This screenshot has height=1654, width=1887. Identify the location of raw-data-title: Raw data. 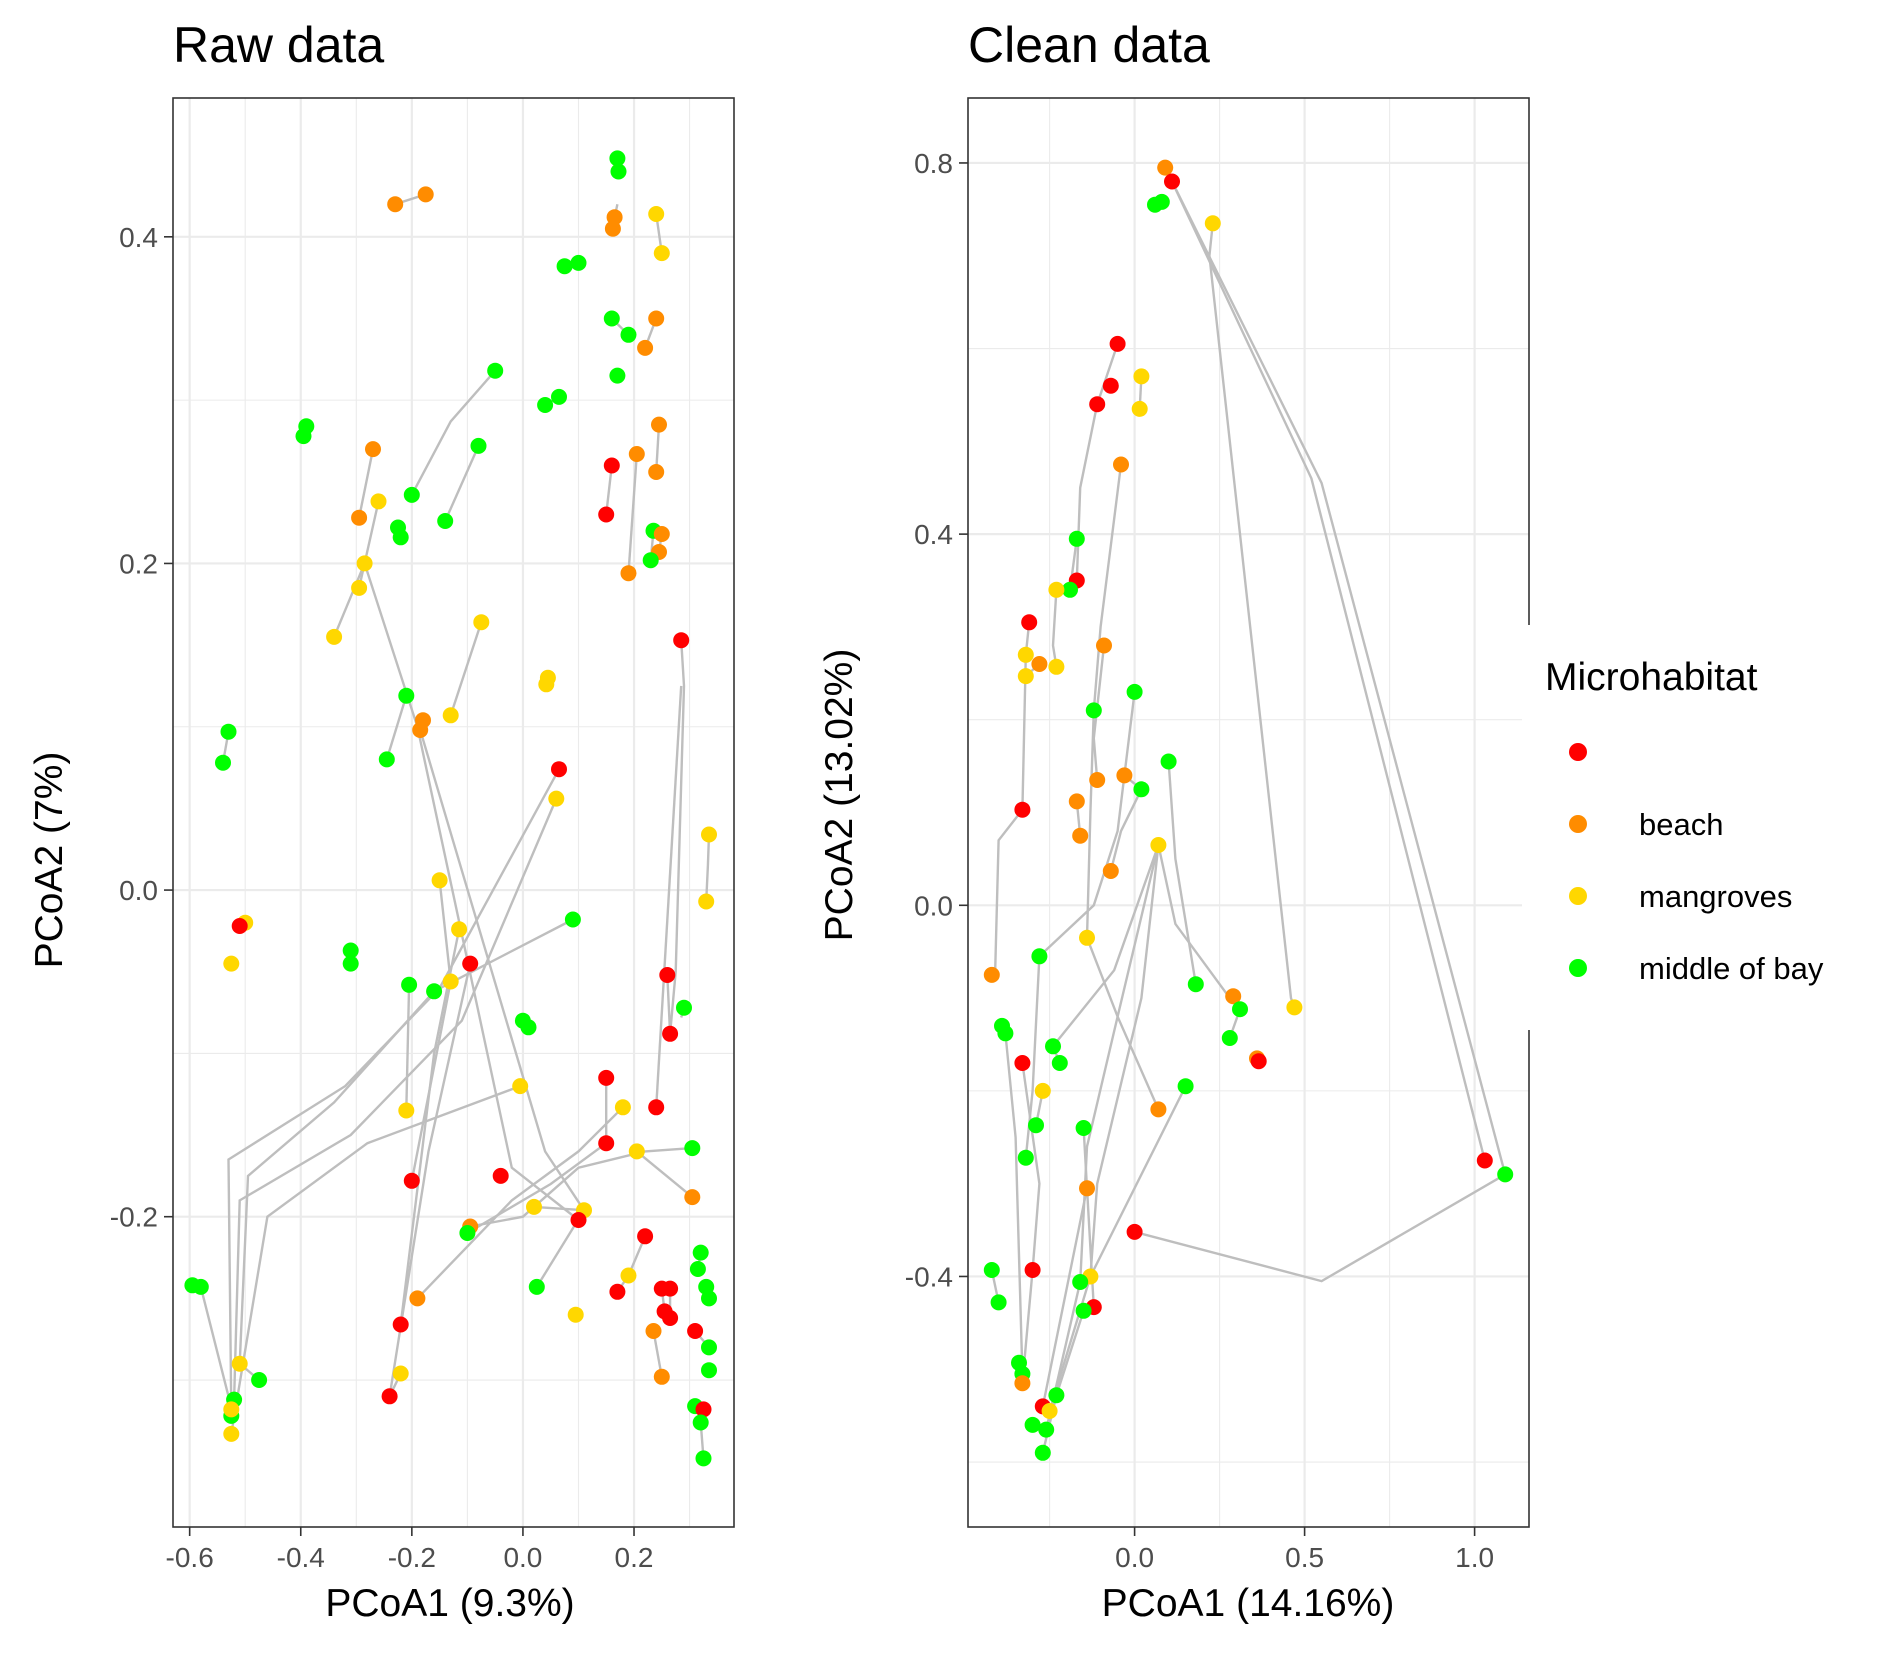
(278, 45).